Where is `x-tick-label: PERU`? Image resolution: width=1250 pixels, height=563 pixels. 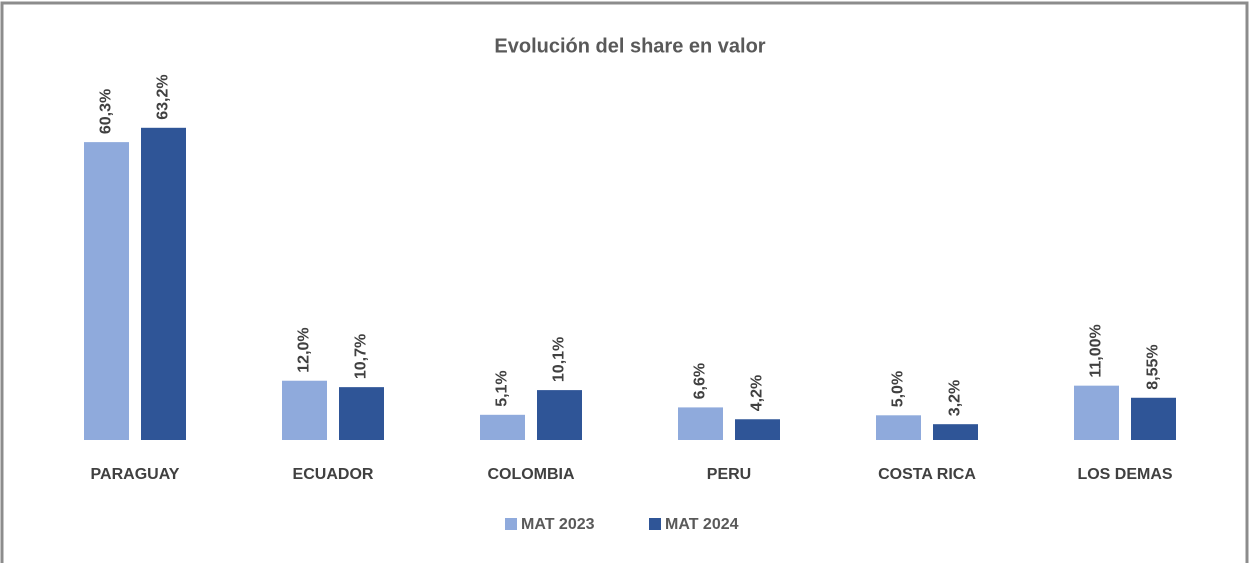 x-tick-label: PERU is located at coordinates (729, 474).